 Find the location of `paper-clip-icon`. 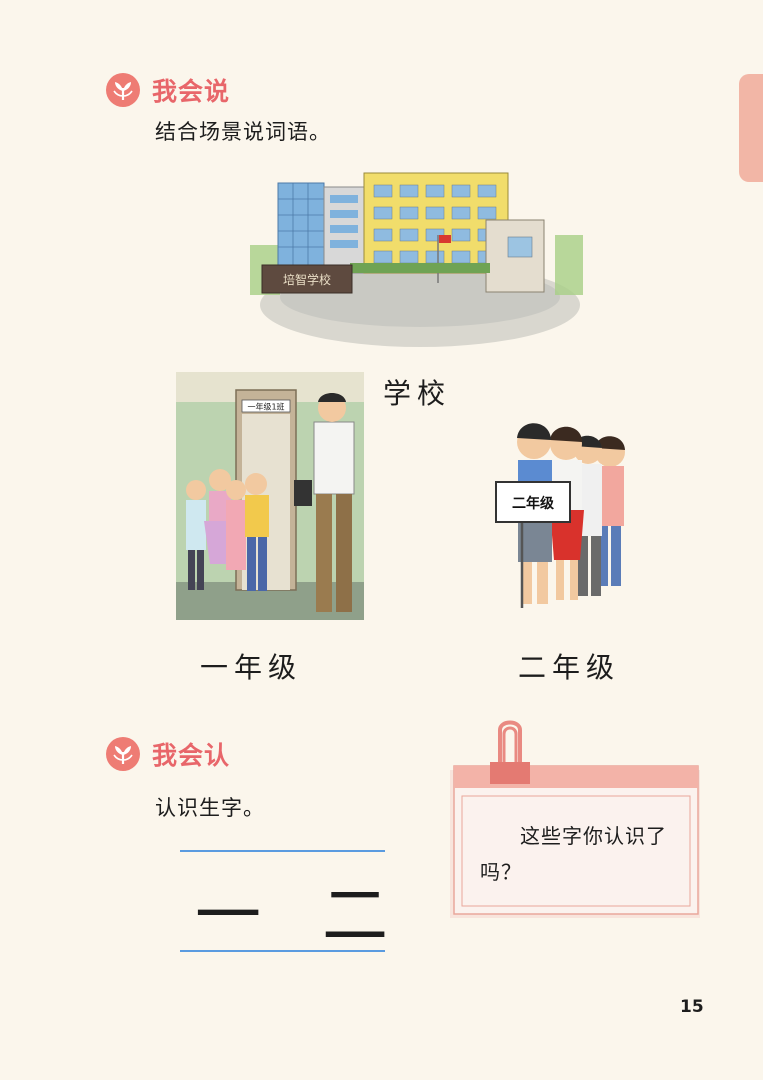

paper-clip-icon is located at coordinates (510, 752).